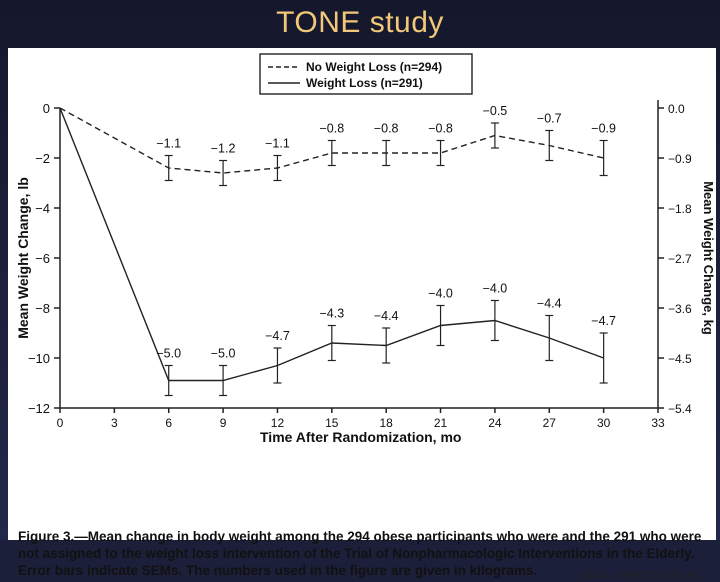 The height and width of the screenshot is (582, 720). I want to click on x-tick-label: 24, so click(495, 423).